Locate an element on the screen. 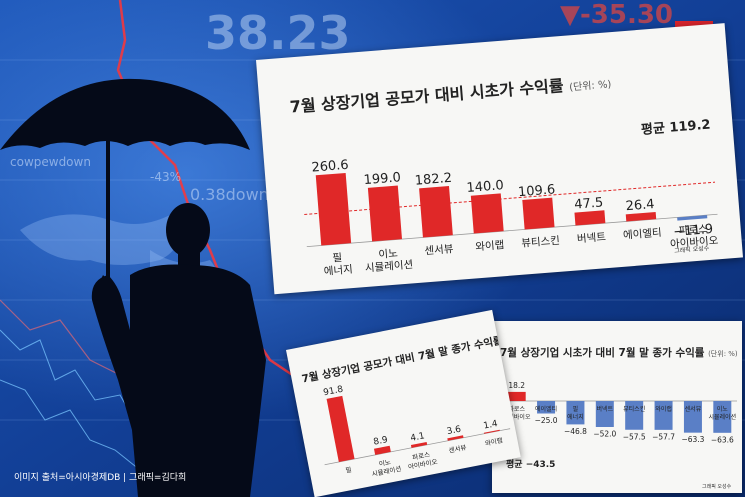  background-ticker-text-1: cowpewdown is located at coordinates (50, 162).